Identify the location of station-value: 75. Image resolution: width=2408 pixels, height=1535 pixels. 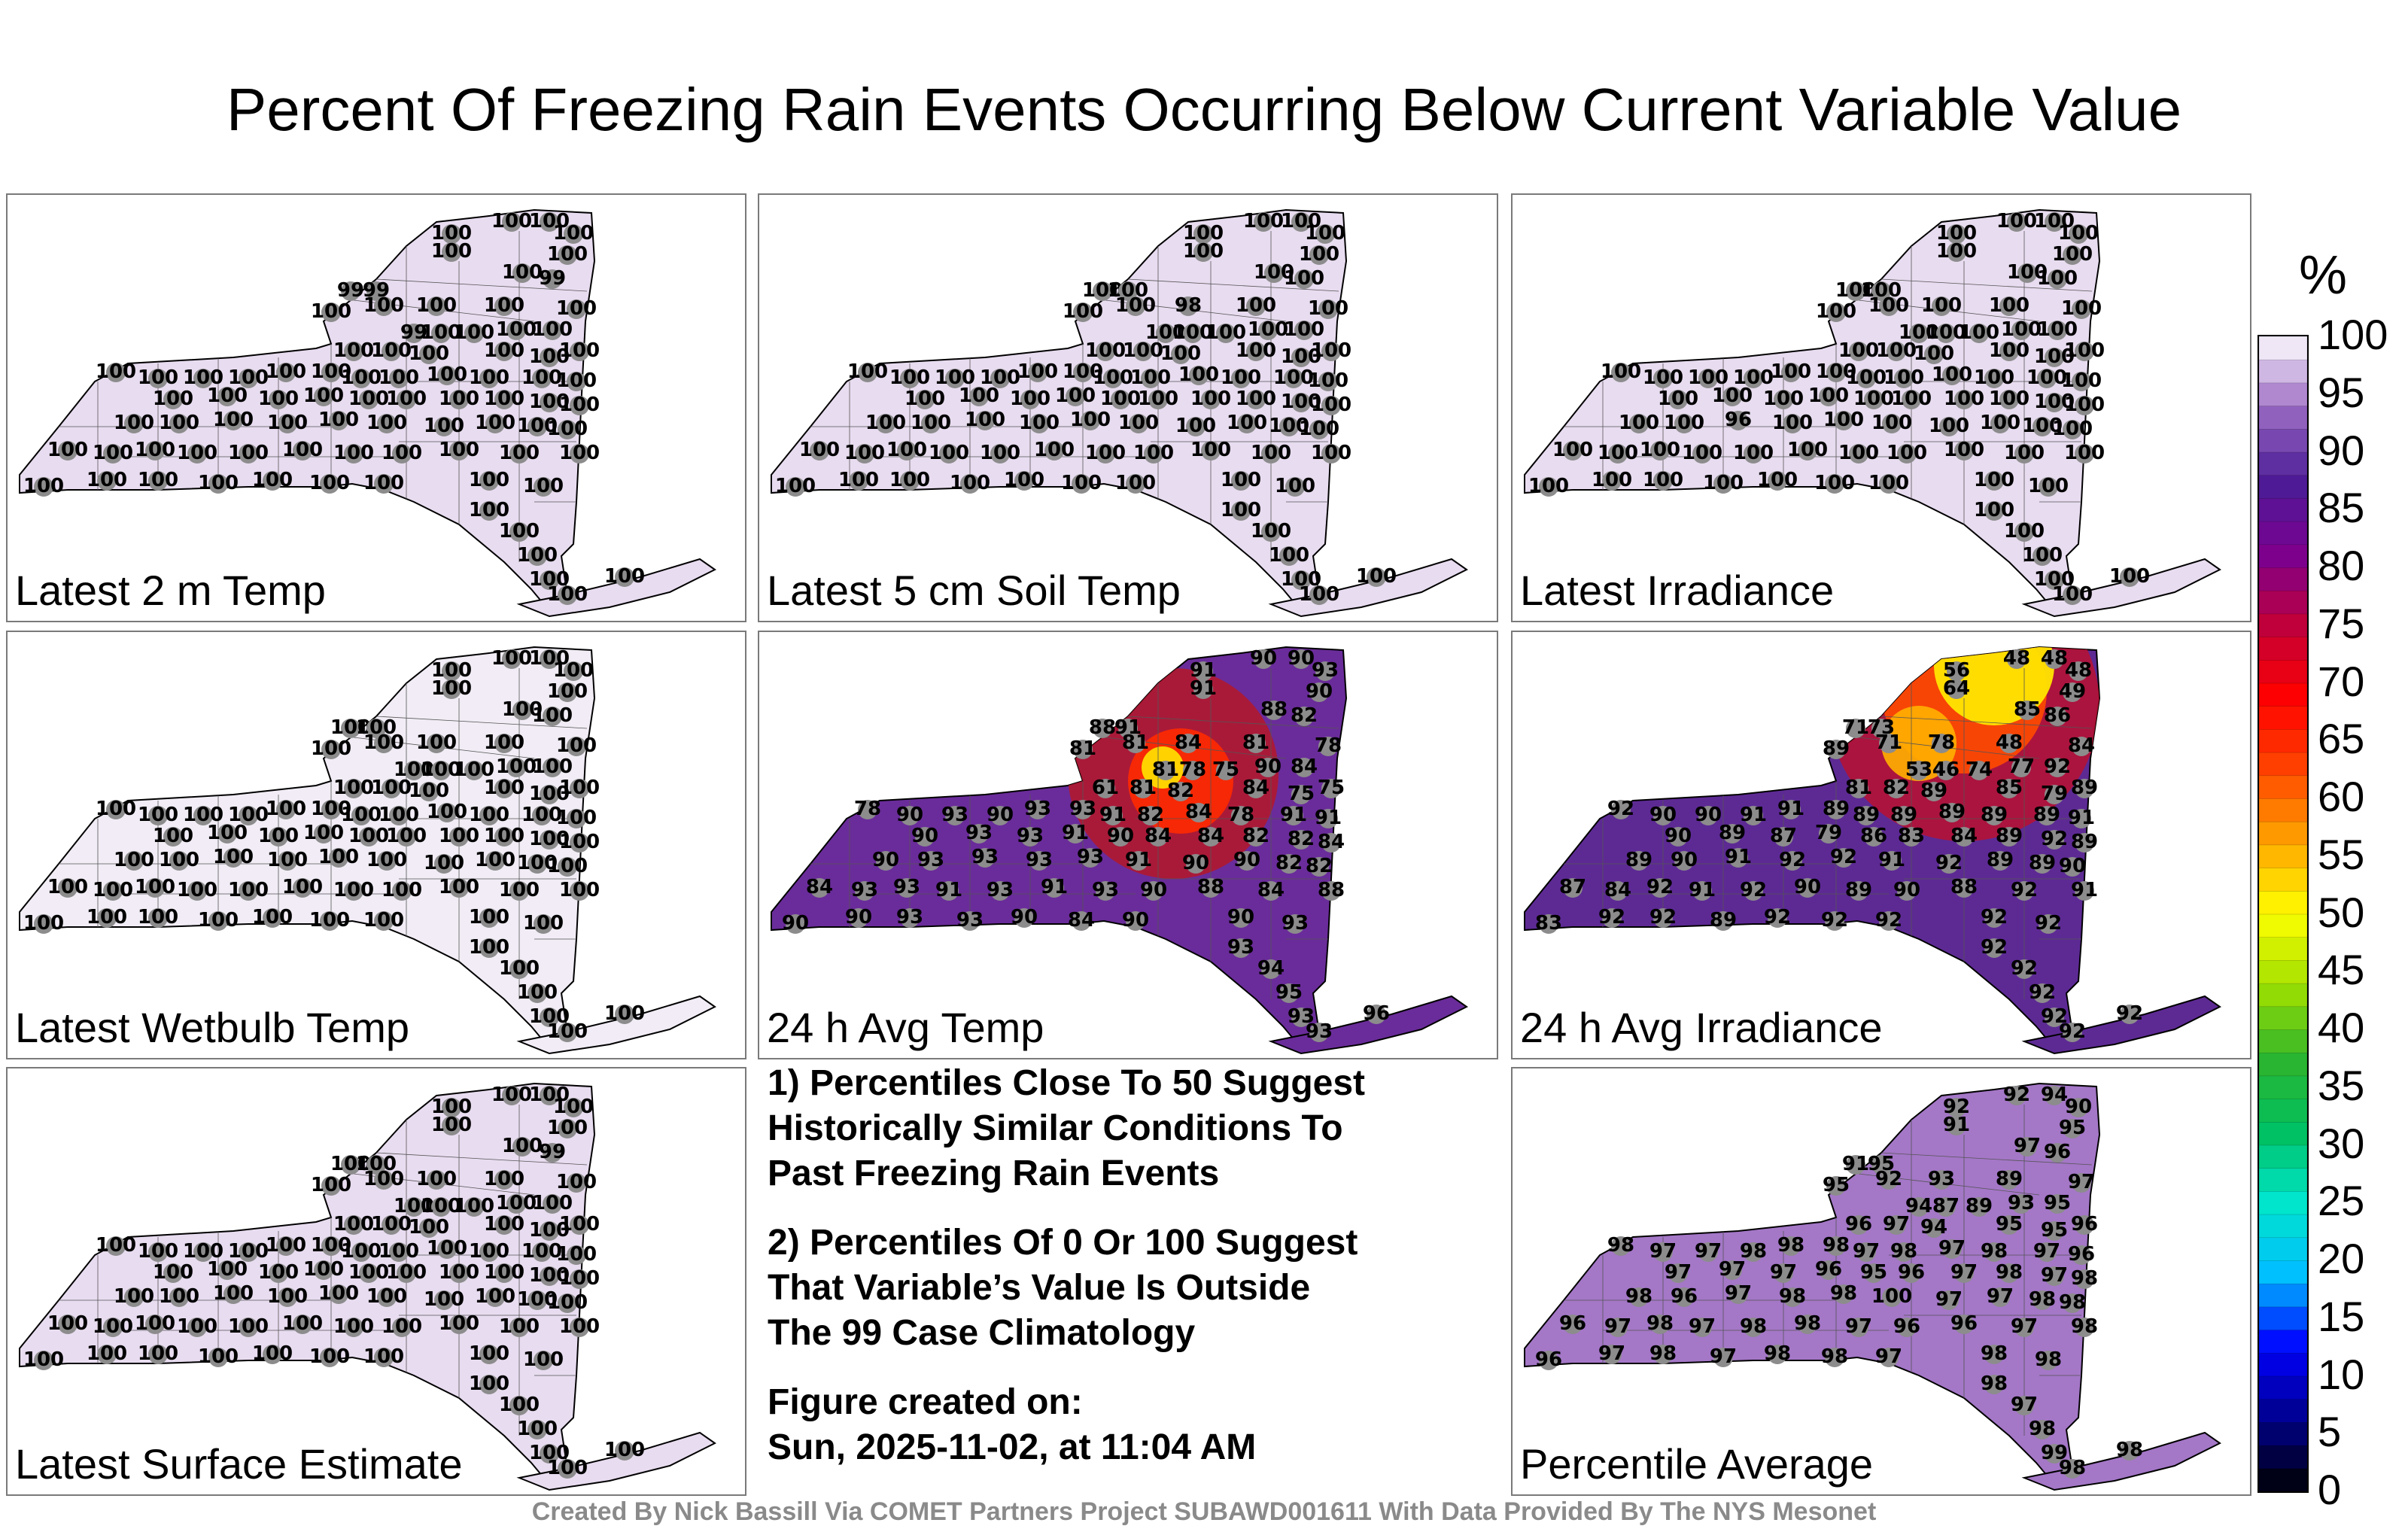
(1301, 794).